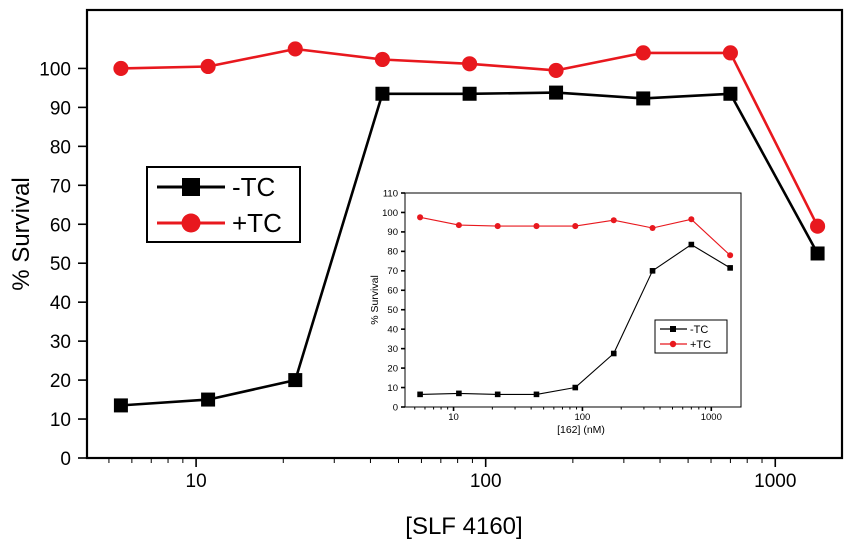 This screenshot has height=548, width=852. What do you see at coordinates (55, 69) in the screenshot?
I see `main-y-tick-label: 100` at bounding box center [55, 69].